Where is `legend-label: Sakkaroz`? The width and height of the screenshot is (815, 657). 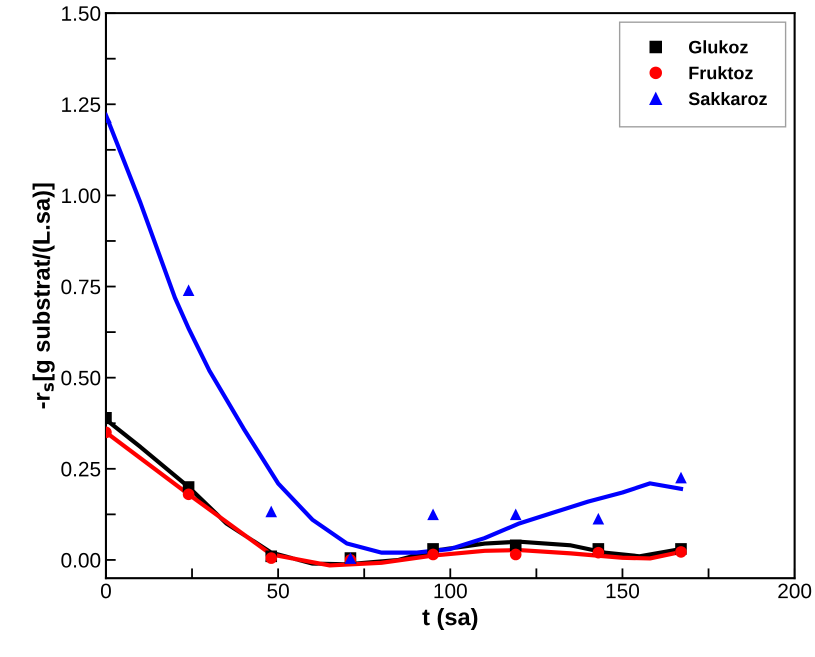
legend-label: Sakkaroz is located at coordinates (727, 99).